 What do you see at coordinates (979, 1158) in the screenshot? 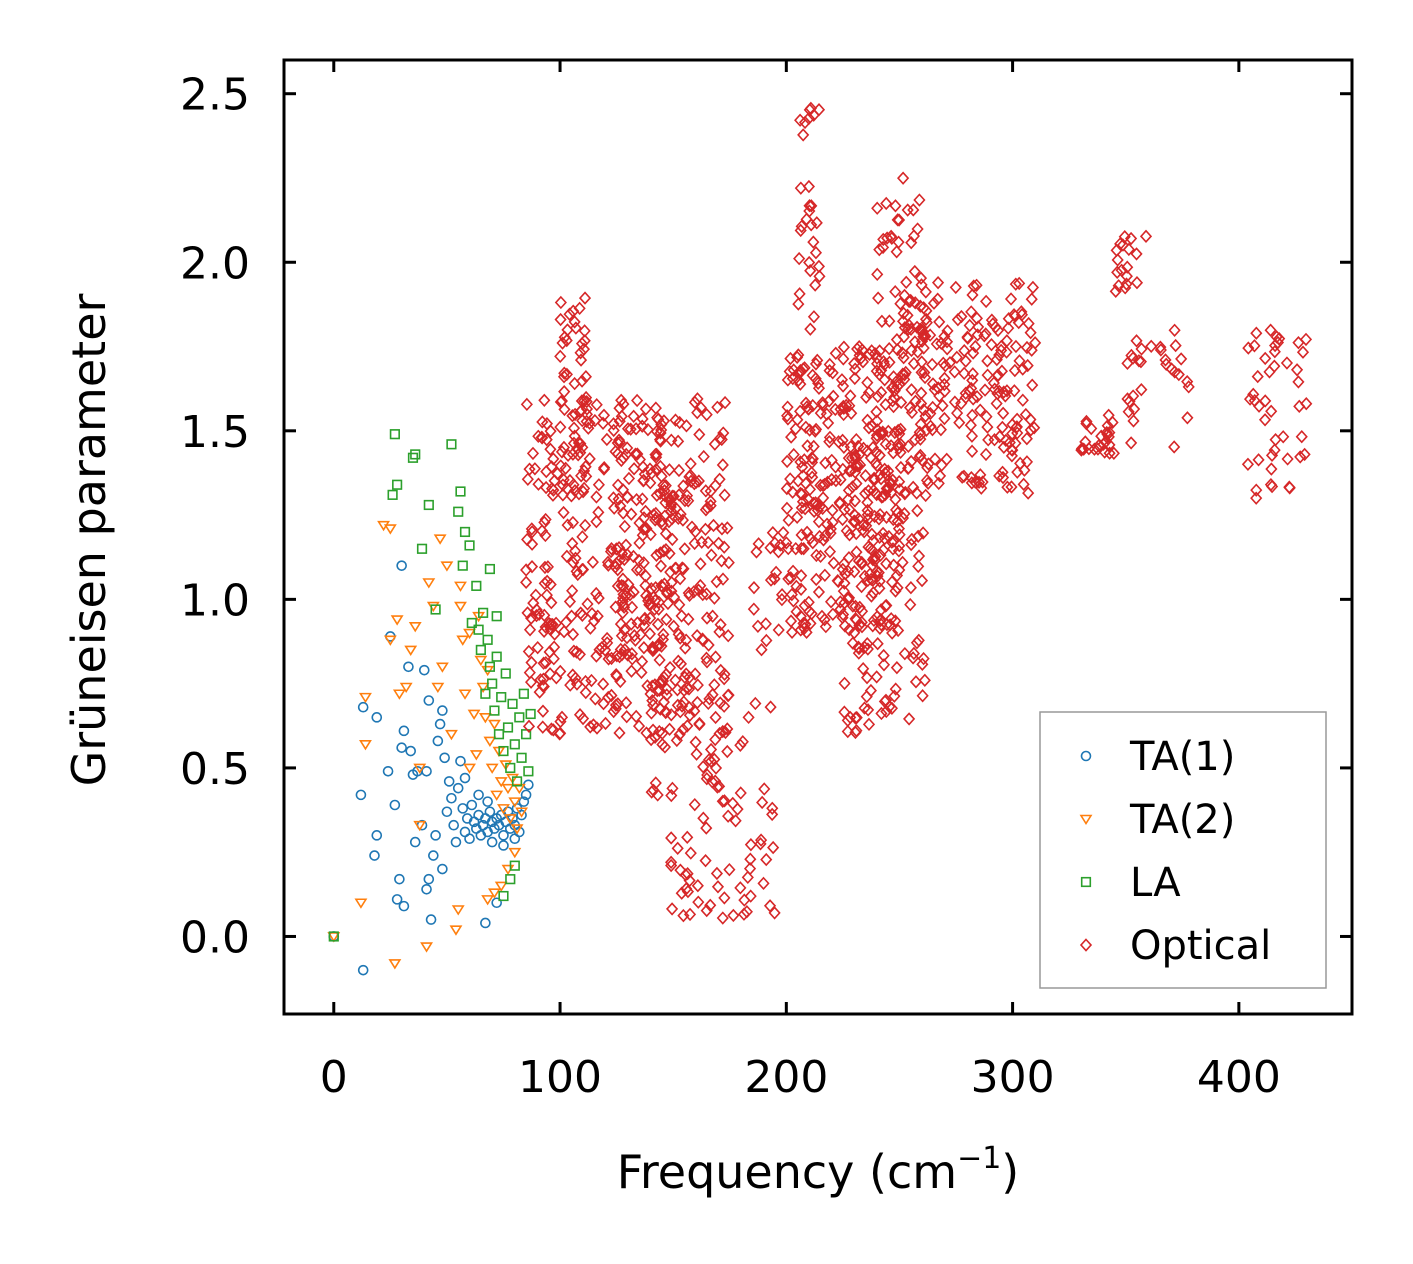
I see `x-axis-title-superscript: −1` at bounding box center [979, 1158].